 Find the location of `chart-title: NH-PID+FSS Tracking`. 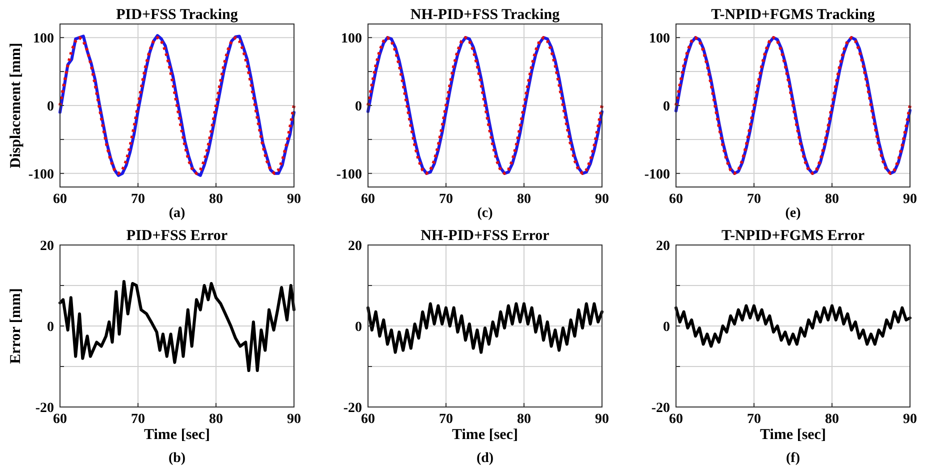

chart-title: NH-PID+FSS Tracking is located at coordinates (485, 15).